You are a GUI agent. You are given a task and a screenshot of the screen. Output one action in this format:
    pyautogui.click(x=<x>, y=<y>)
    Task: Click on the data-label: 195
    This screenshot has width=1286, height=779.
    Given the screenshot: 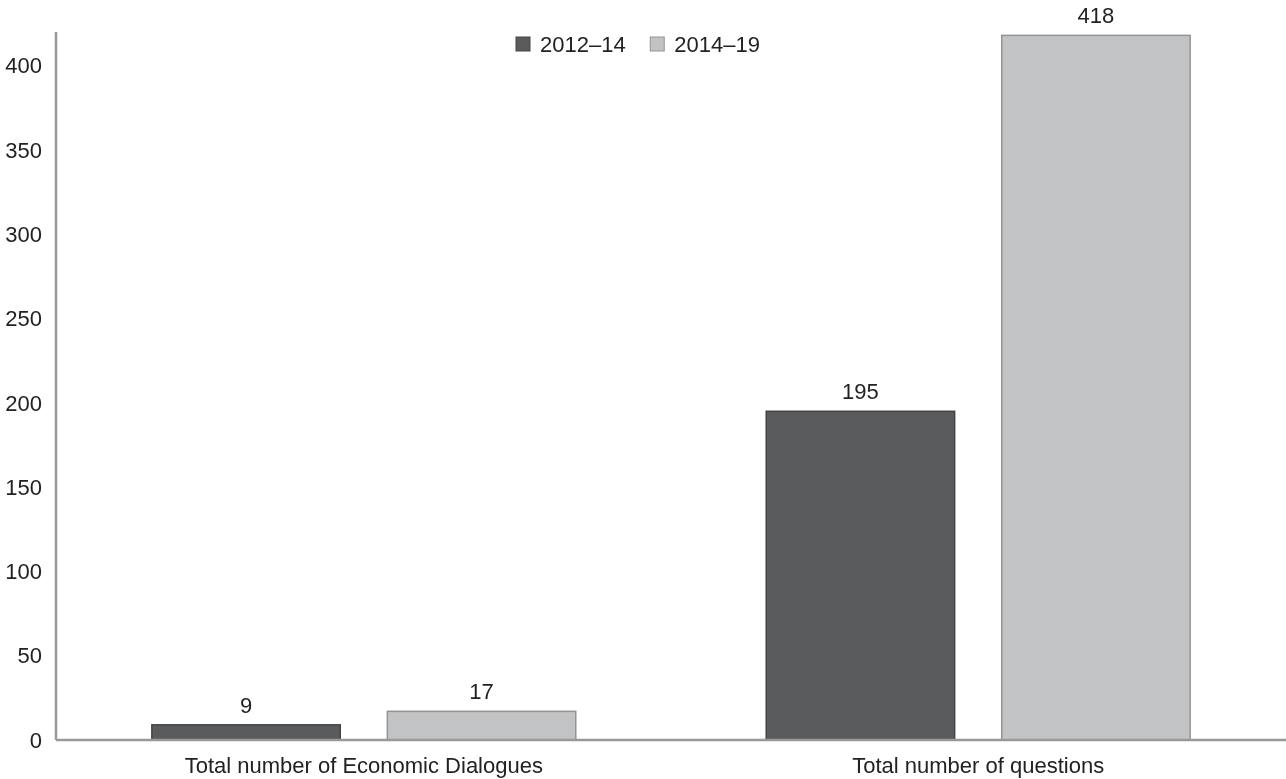 What is the action you would take?
    pyautogui.click(x=860, y=392)
    